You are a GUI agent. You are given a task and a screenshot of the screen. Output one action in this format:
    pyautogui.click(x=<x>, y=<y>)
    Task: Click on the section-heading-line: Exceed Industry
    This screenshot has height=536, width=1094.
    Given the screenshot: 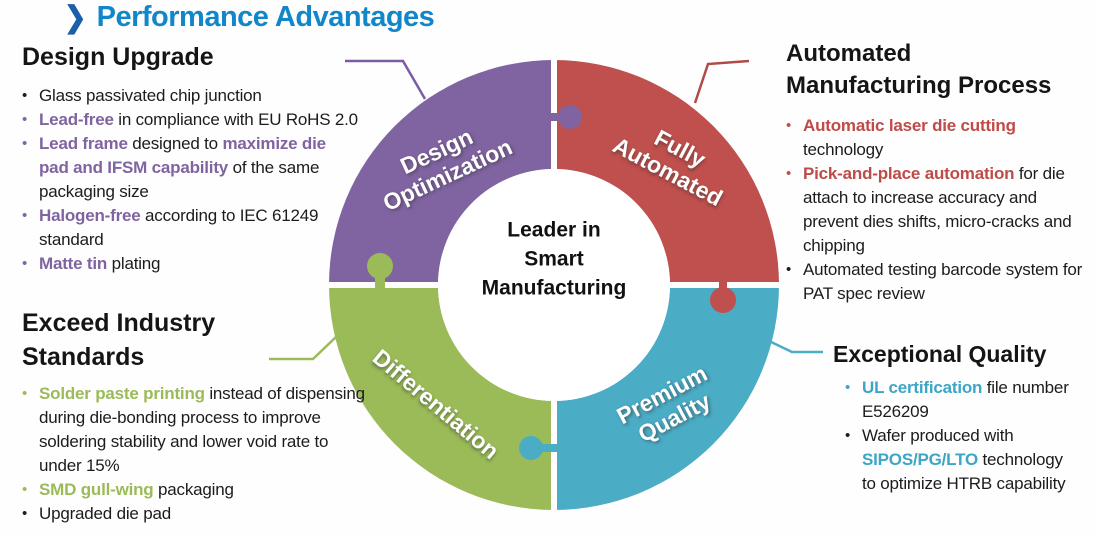 What is the action you would take?
    pyautogui.click(x=119, y=323)
    